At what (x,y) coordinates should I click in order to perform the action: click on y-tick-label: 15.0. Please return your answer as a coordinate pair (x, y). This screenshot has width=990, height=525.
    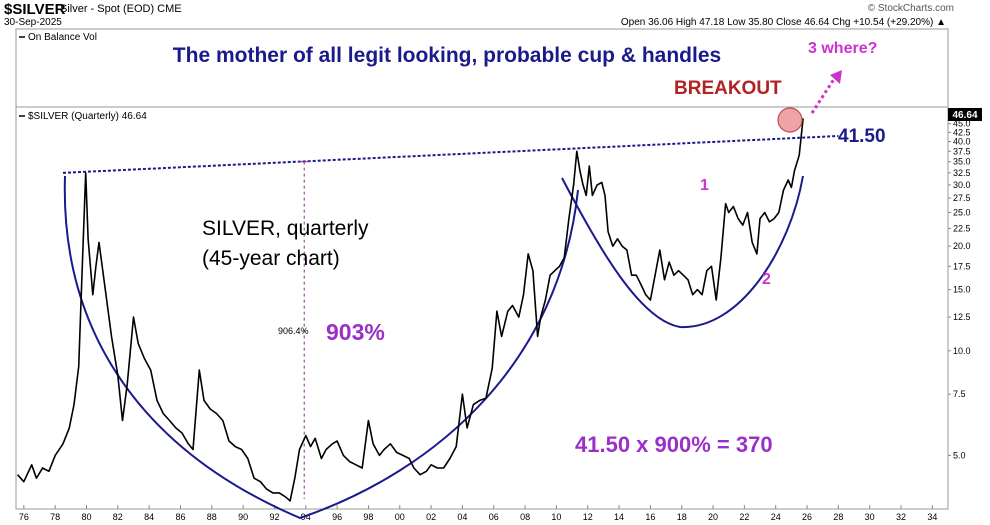
    Looking at the image, I should click on (962, 290).